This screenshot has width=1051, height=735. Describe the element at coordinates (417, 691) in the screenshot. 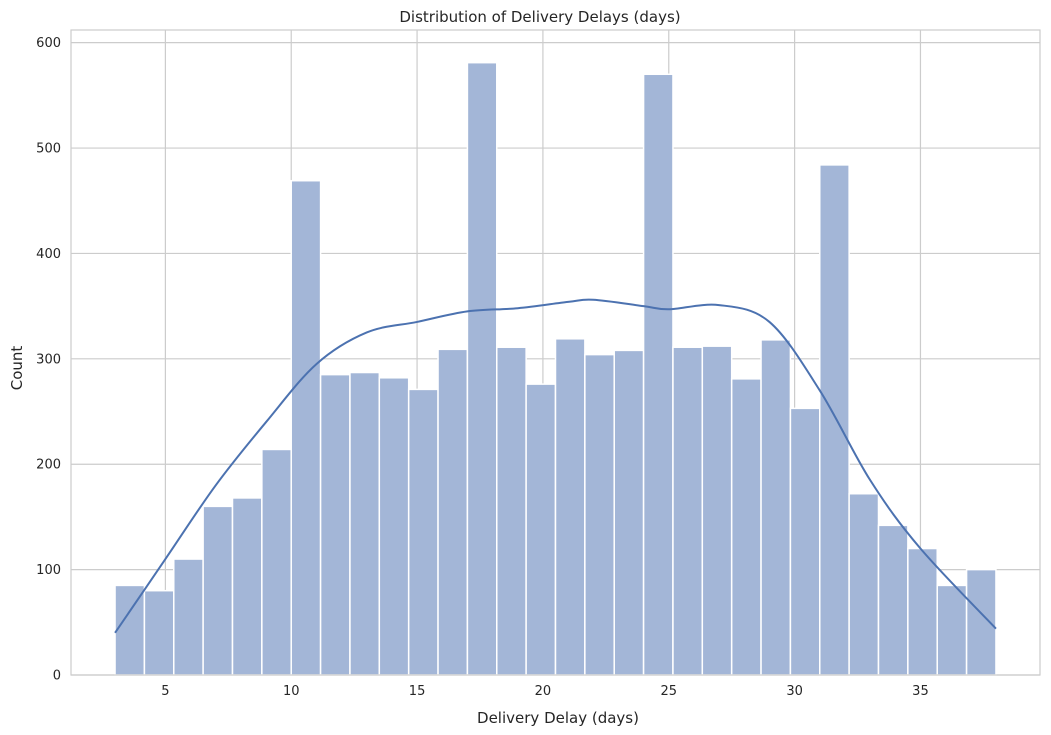

I see `x-tick-label: 15` at that location.